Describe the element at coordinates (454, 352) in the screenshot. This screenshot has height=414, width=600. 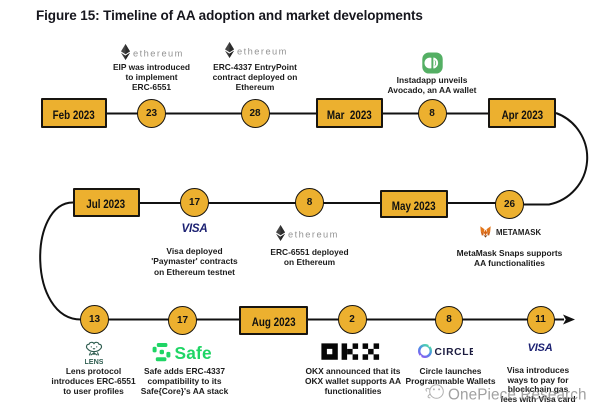
I see `svg-text: CIRCLE` at that location.